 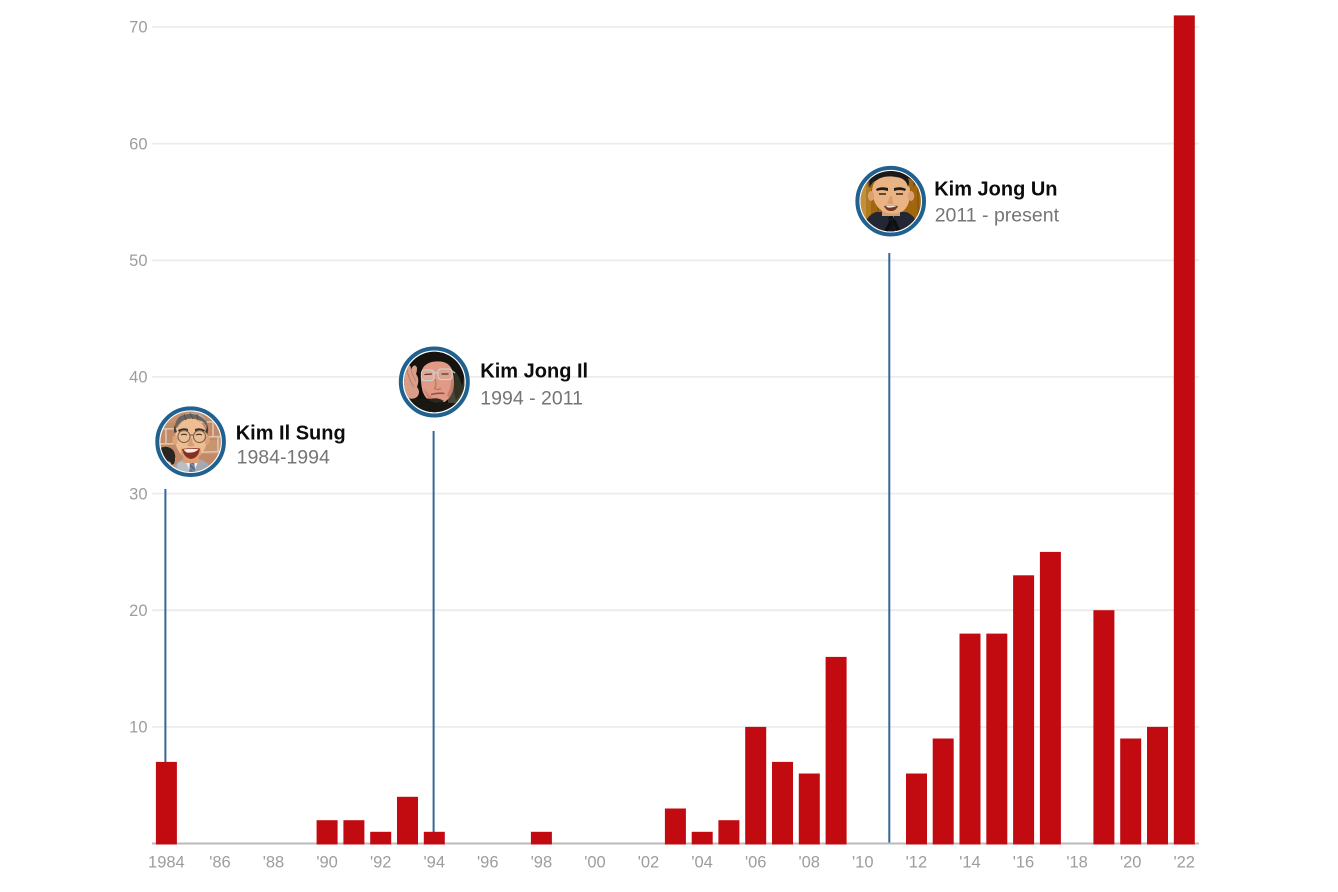 I want to click on svg-text: '16, so click(x=1024, y=863).